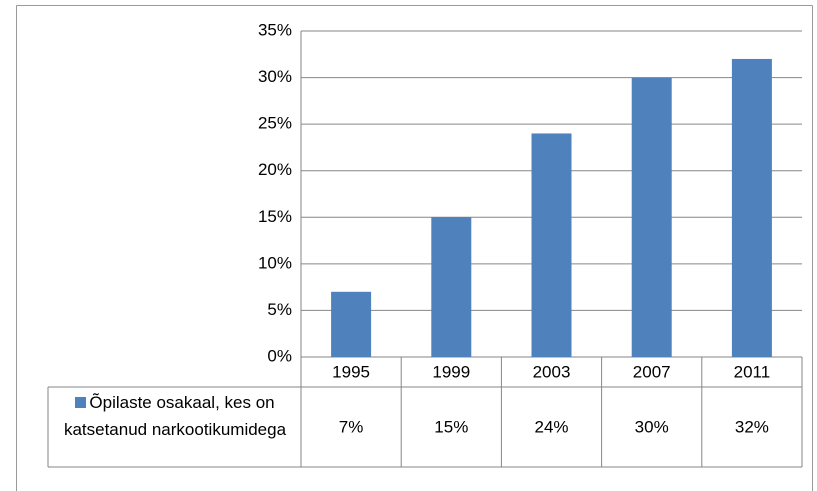  What do you see at coordinates (652, 371) in the screenshot?
I see `x-tick-label: 2007` at bounding box center [652, 371].